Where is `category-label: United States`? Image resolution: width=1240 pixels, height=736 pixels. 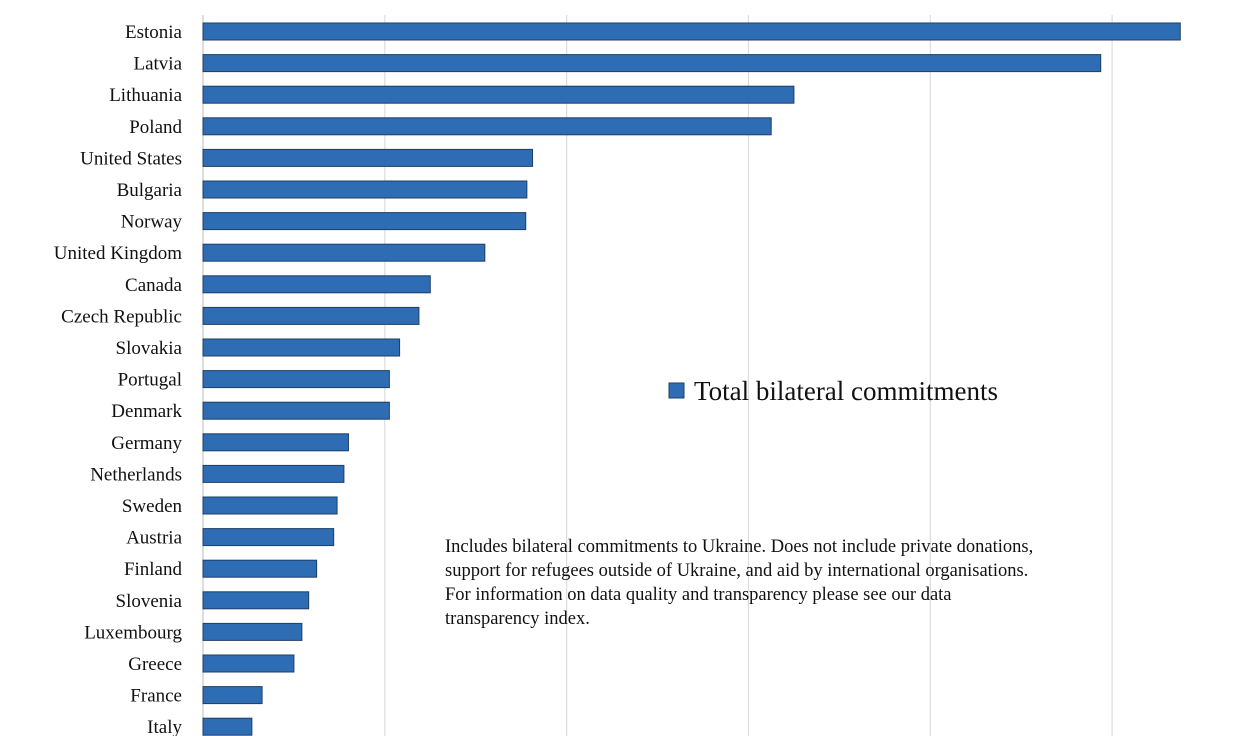 category-label: United States is located at coordinates (131, 158).